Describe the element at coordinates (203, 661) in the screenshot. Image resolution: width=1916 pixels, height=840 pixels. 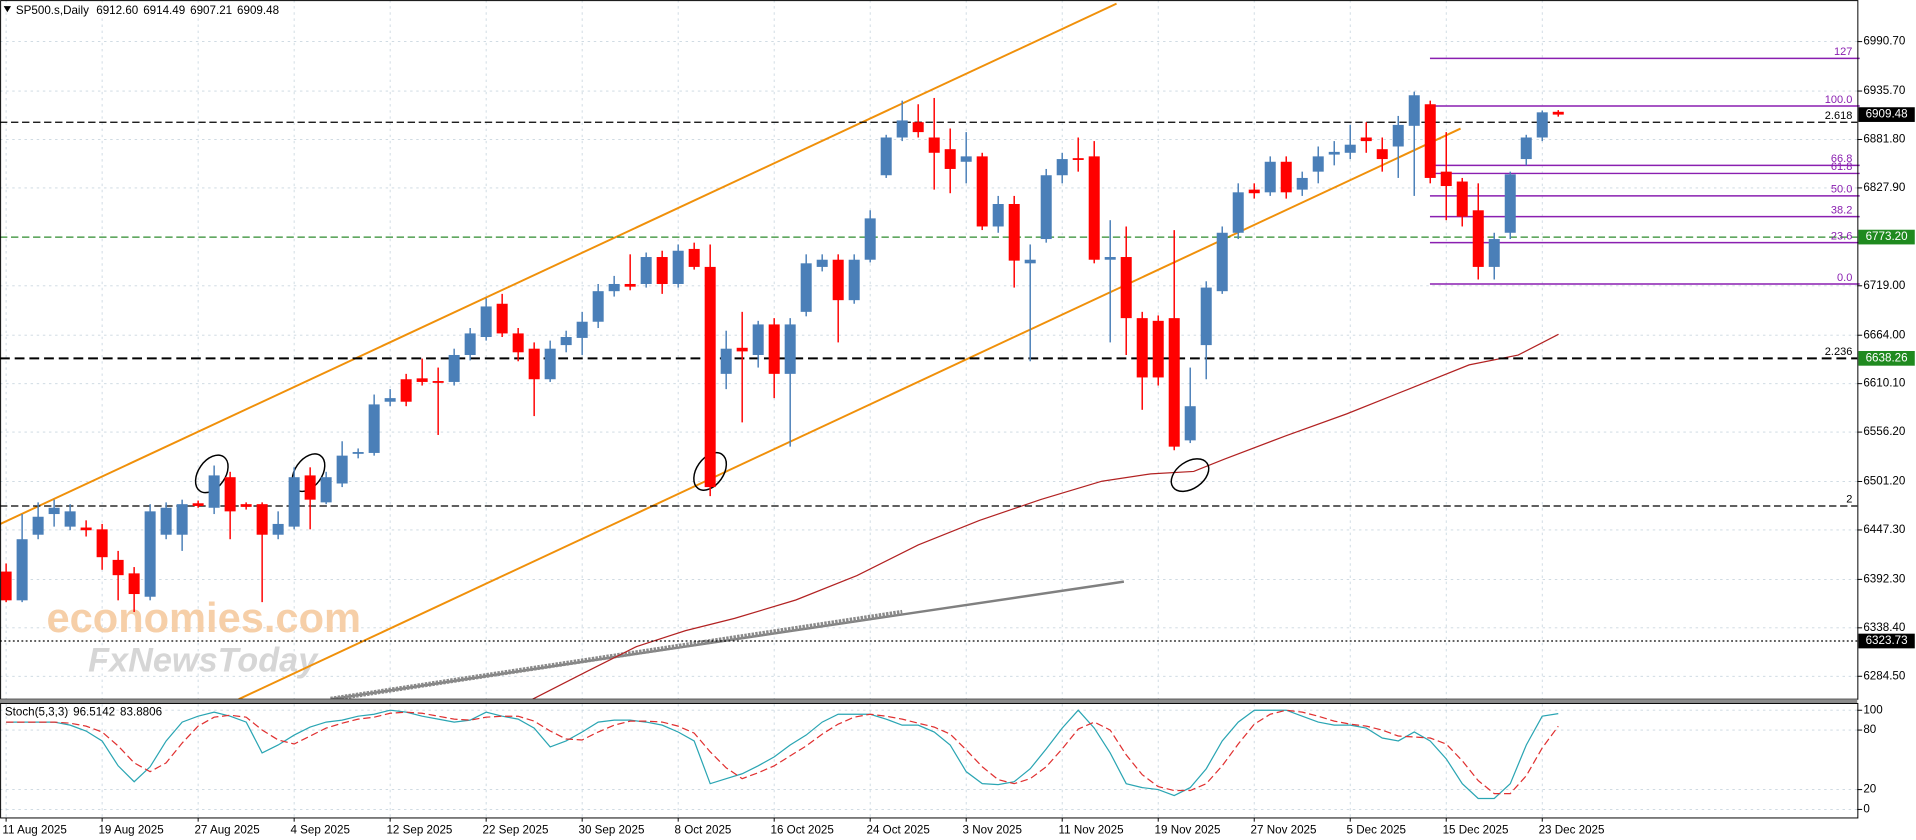
I see `watermark-text: FxNewsToday` at that location.